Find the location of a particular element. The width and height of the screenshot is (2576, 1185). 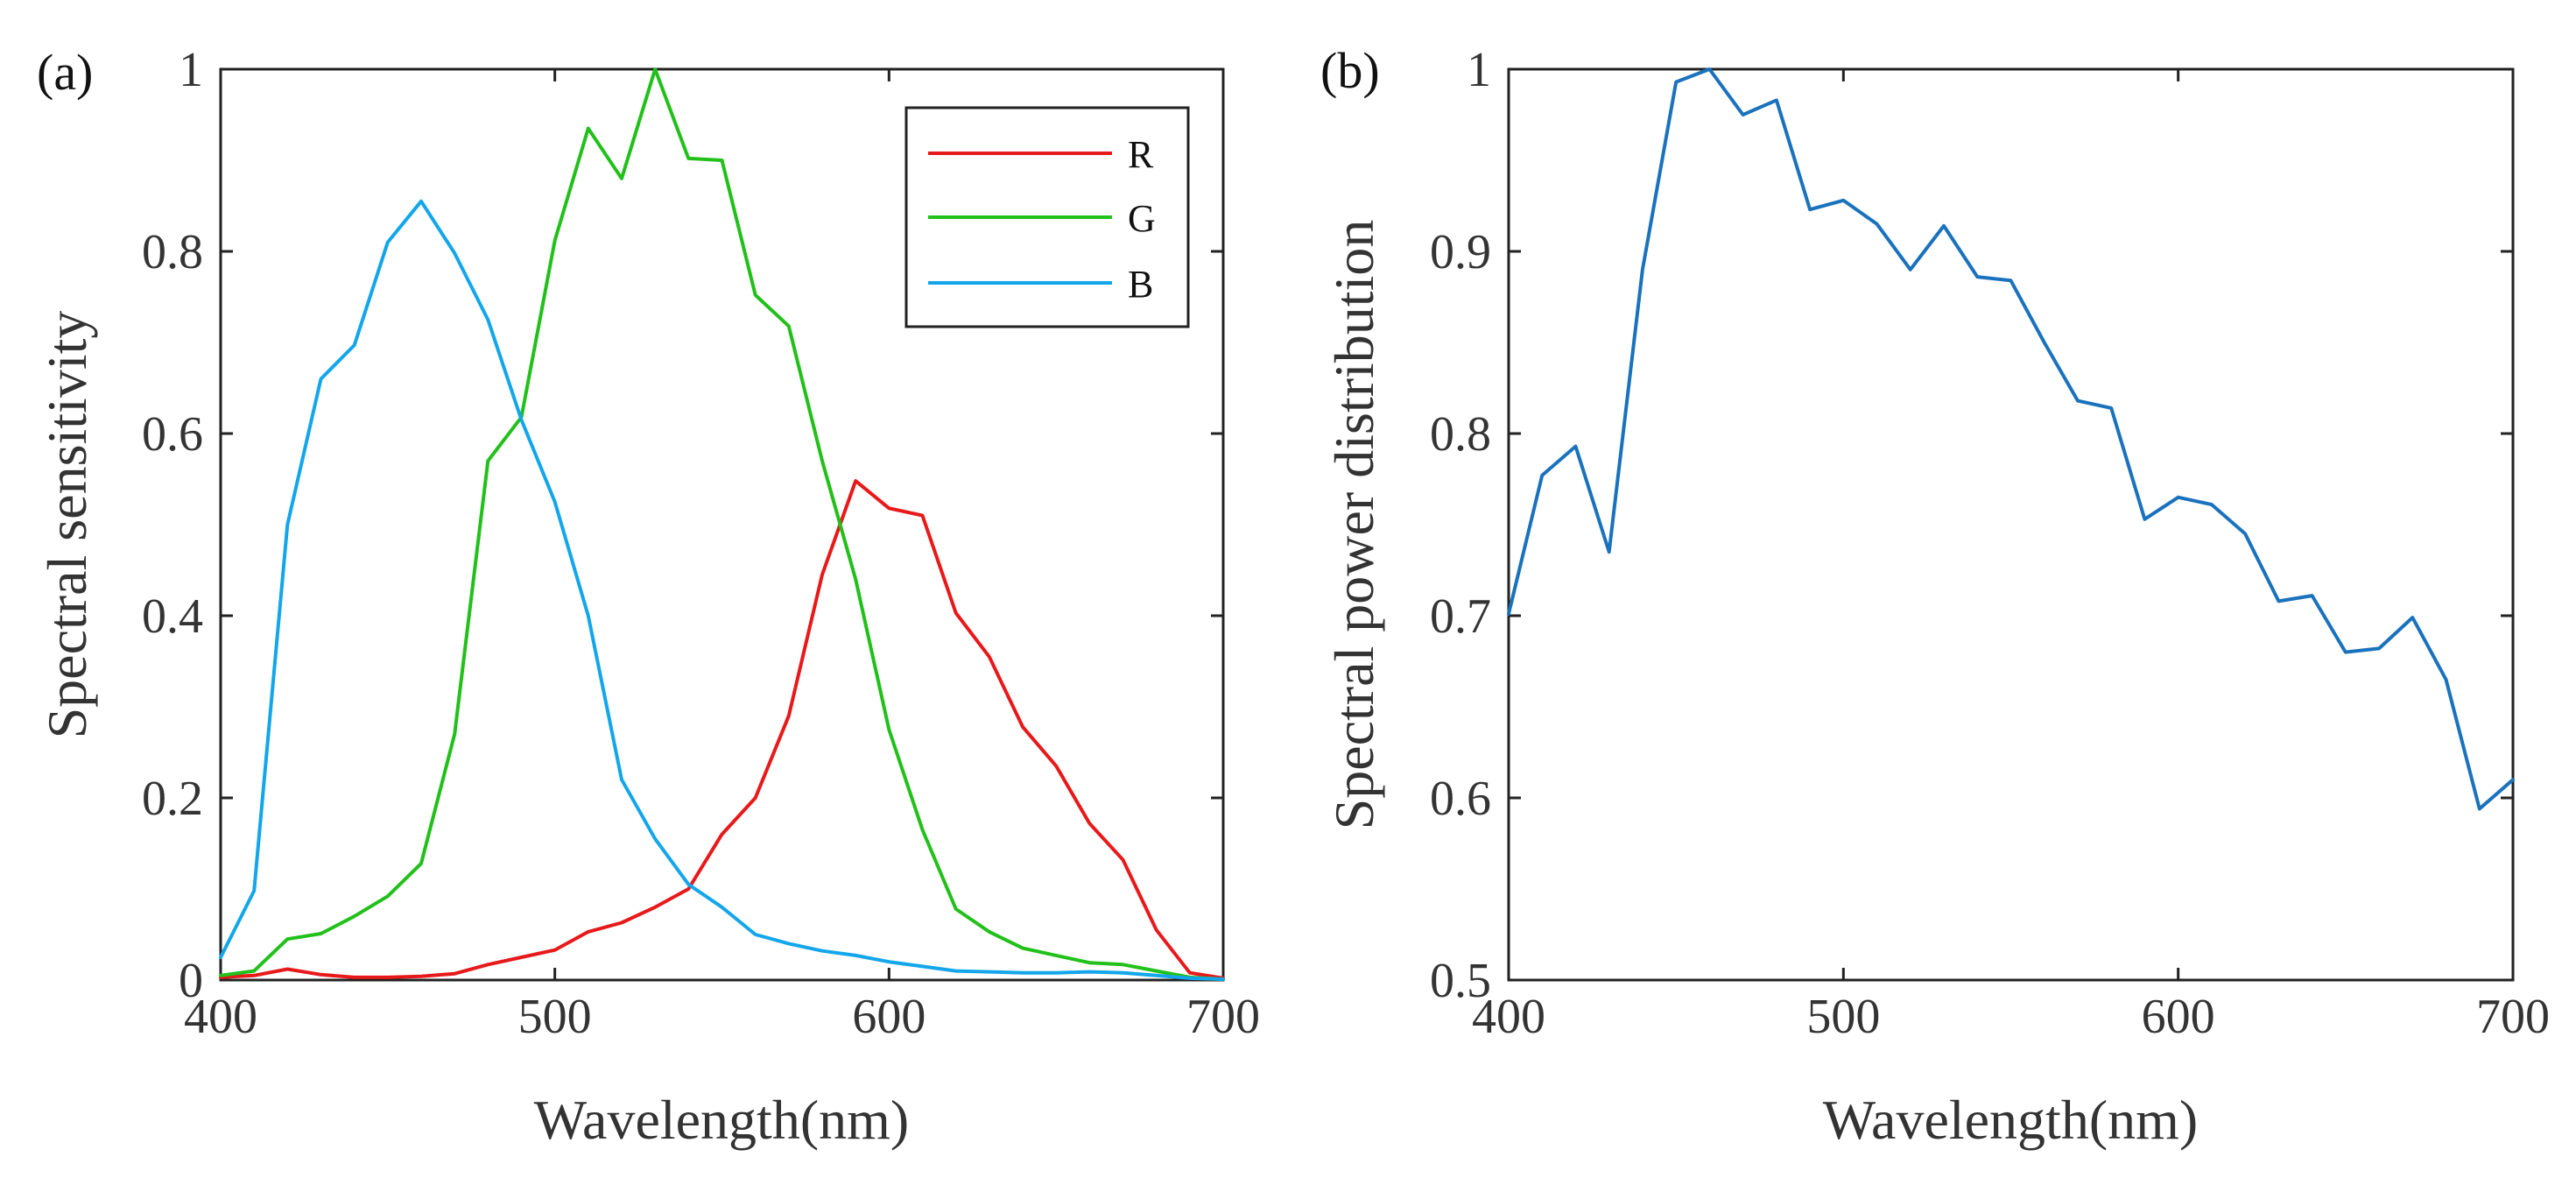

y-tick-label: 0.7 is located at coordinates (1460, 616).